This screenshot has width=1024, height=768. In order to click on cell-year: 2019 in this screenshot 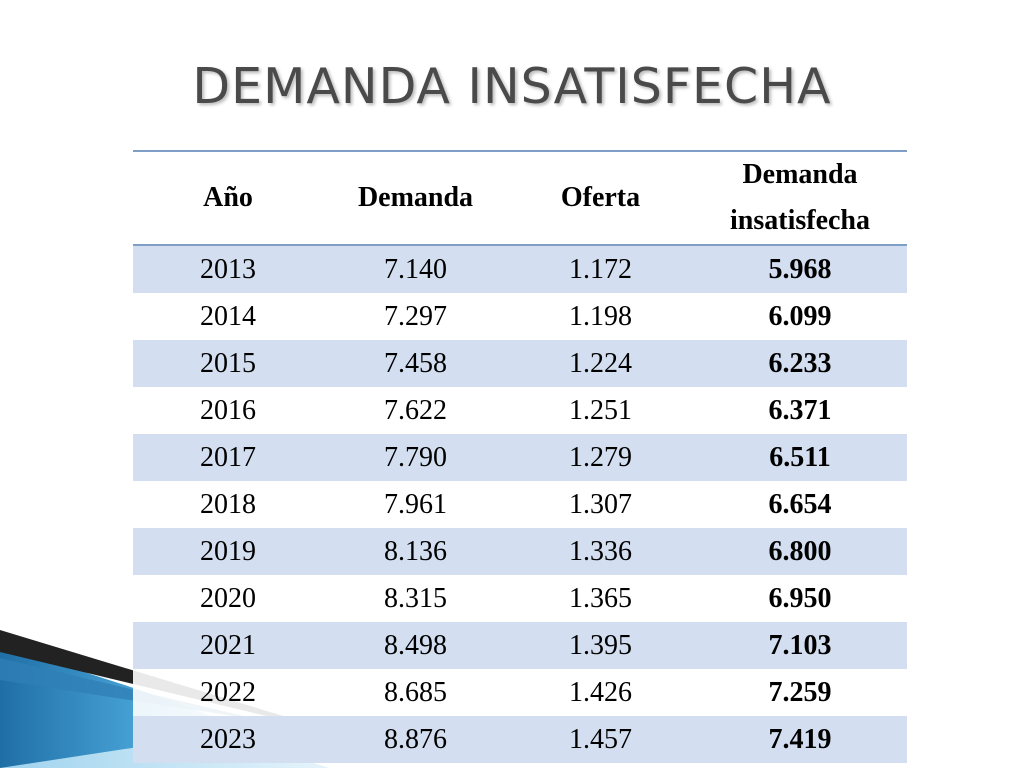, I will do `click(228, 551)`.